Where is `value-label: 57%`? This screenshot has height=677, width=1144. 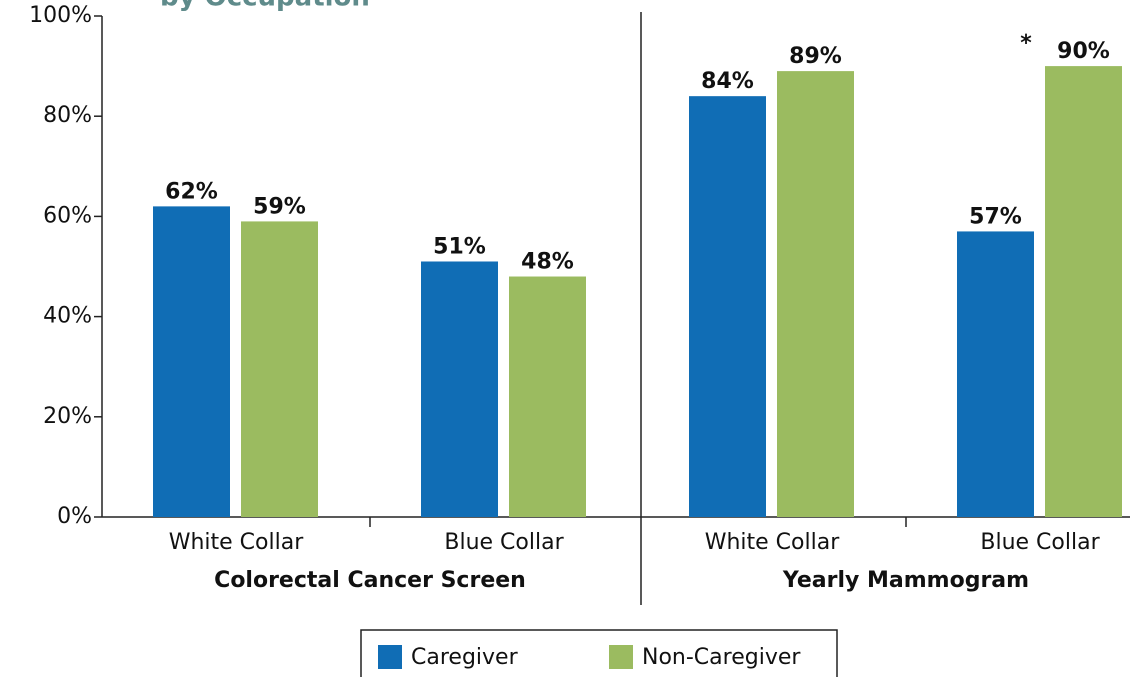 value-label: 57% is located at coordinates (995, 216).